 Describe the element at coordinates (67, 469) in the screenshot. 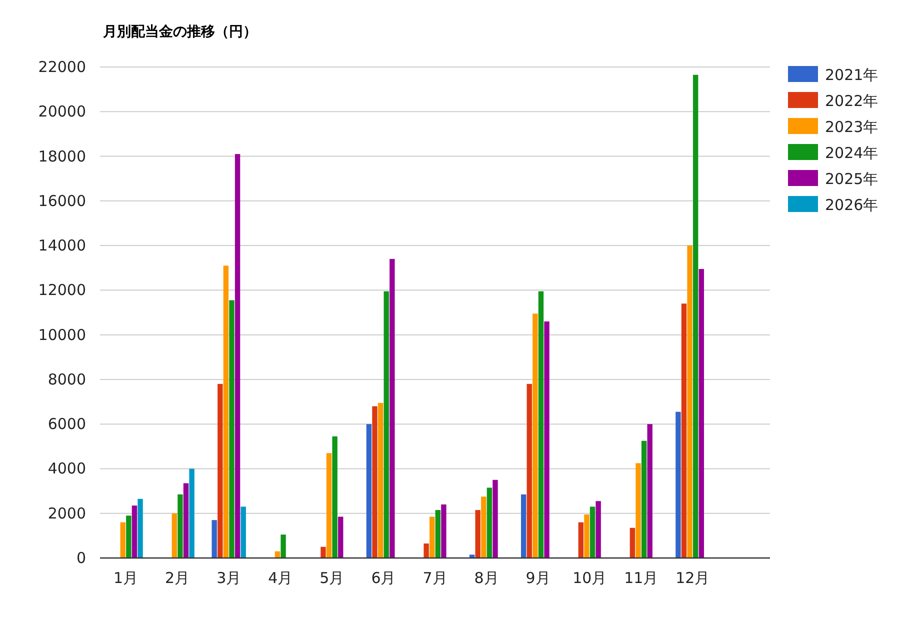

I see `y-tick-label: 4000` at that location.